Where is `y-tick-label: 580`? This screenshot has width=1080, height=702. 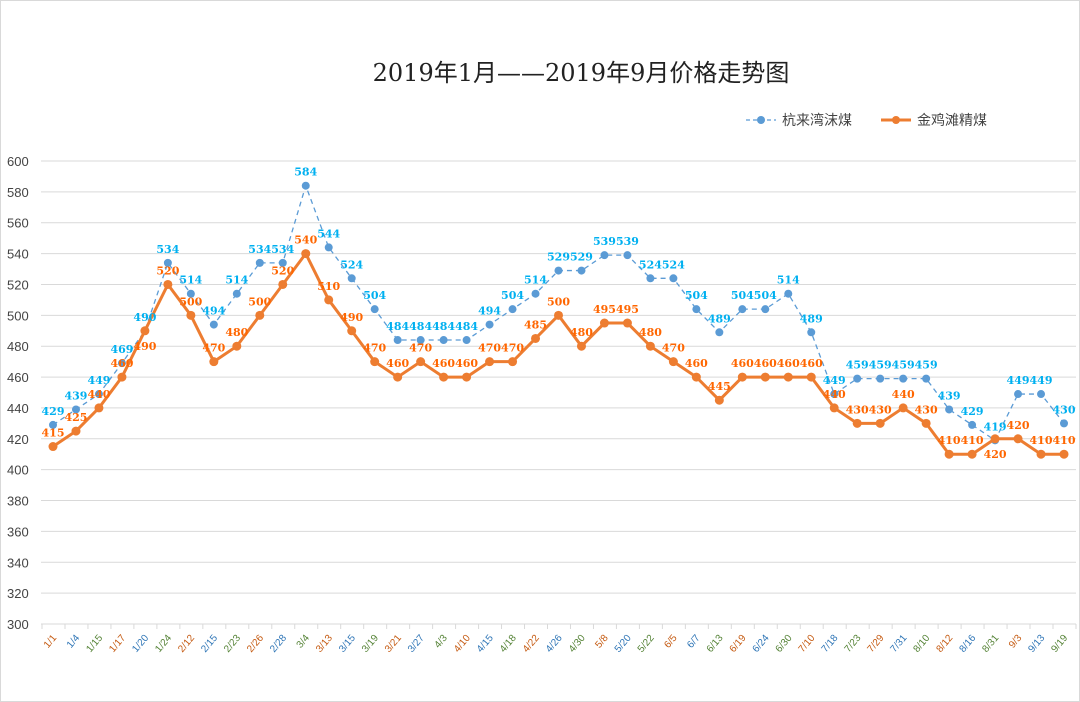 y-tick-label: 580 is located at coordinates (18, 192).